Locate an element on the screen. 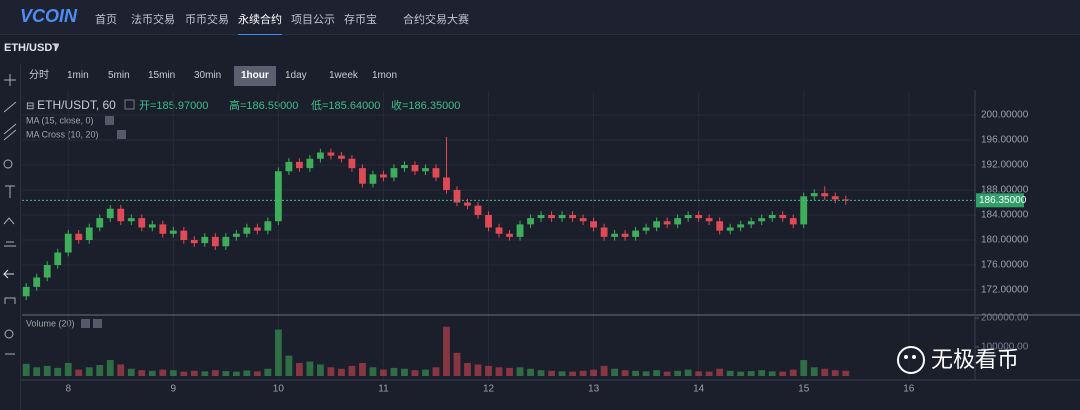 The height and width of the screenshot is (410, 1080). interval-button: 分时 is located at coordinates (39, 75).